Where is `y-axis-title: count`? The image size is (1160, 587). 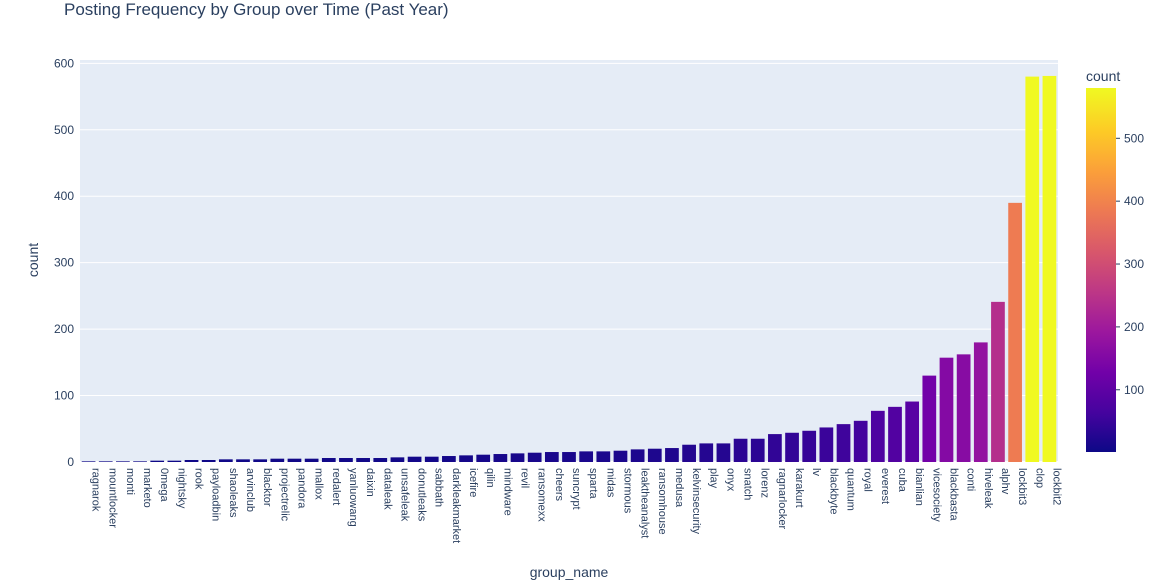
y-axis-title: count is located at coordinates (33, 260).